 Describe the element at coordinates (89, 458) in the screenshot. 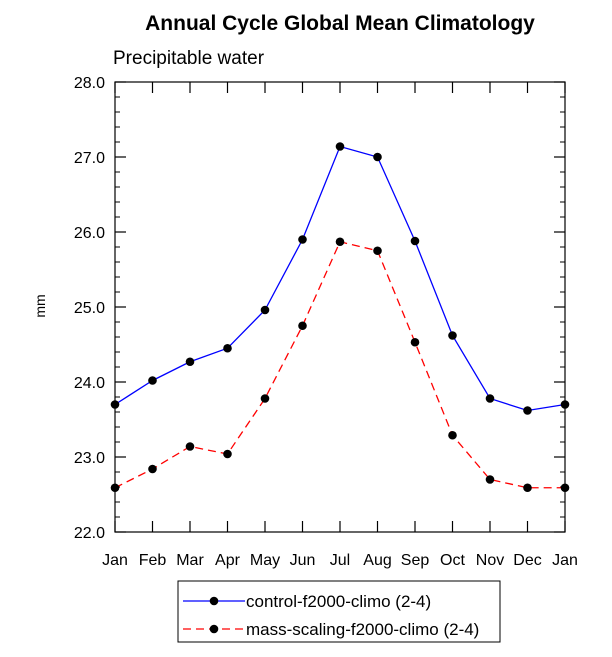

I see `y-tick-label: 23.0` at that location.